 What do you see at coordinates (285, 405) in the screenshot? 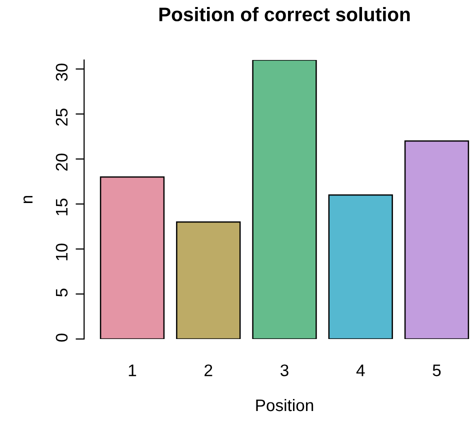
I see `x-axis-title: Position` at bounding box center [285, 405].